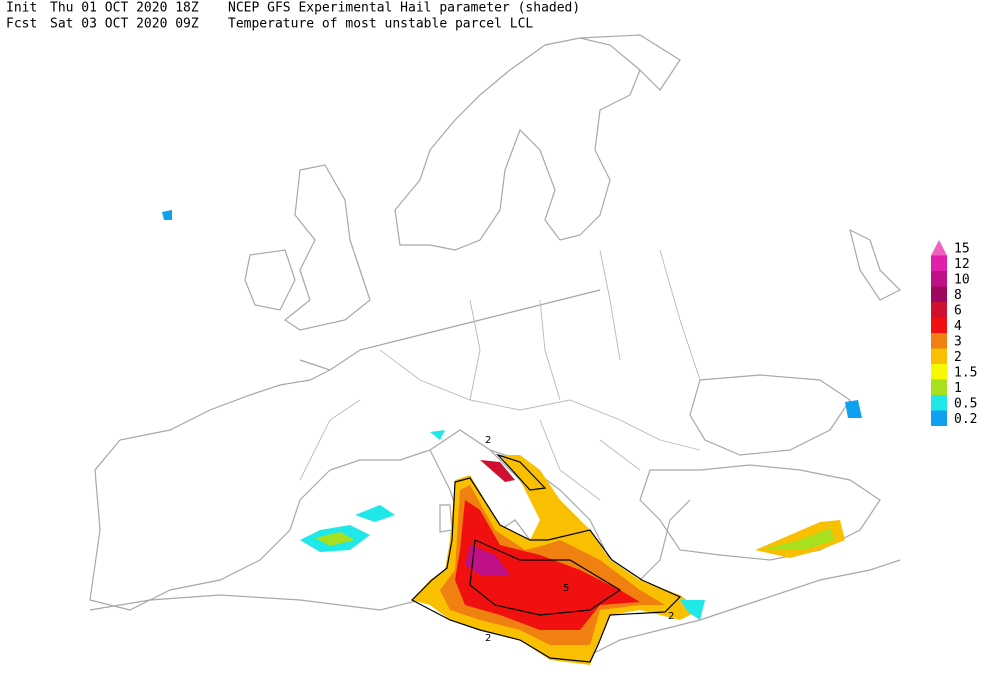 Image resolution: width=1000 pixels, height=684 pixels. I want to click on contour-labels: 2 5 2 2, so click(579, 539).